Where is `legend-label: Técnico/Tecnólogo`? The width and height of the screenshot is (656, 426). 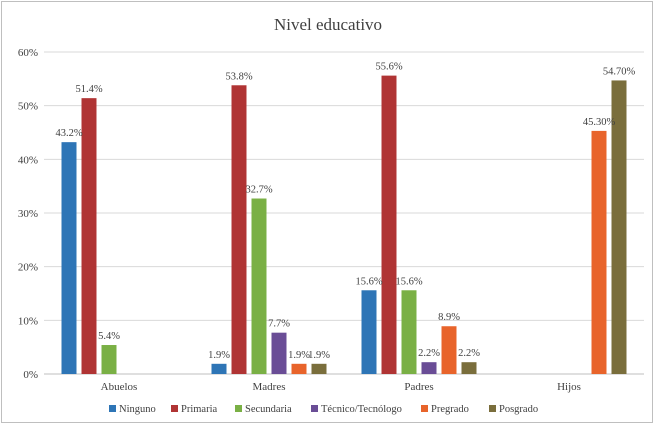
legend-label: Técnico/Tecnólogo is located at coordinates (361, 409).